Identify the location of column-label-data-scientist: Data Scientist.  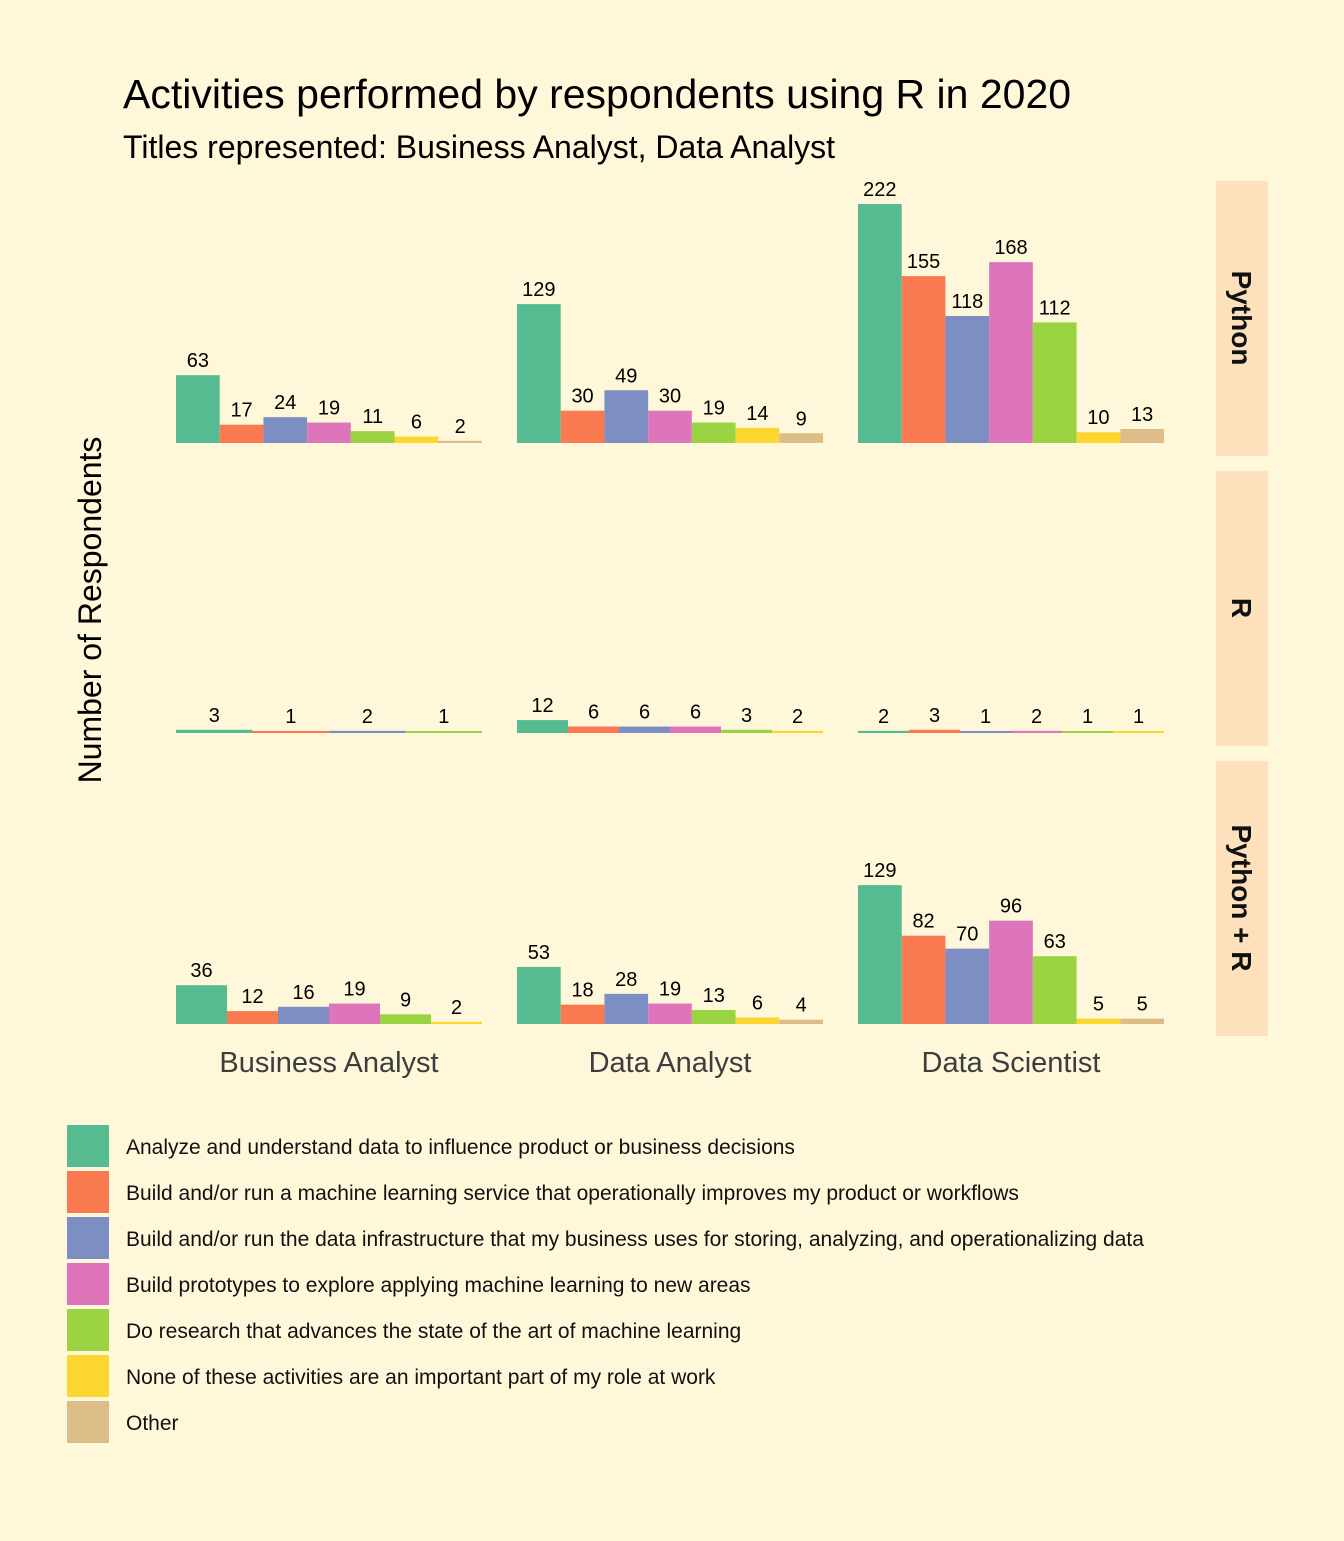
(1011, 1063).